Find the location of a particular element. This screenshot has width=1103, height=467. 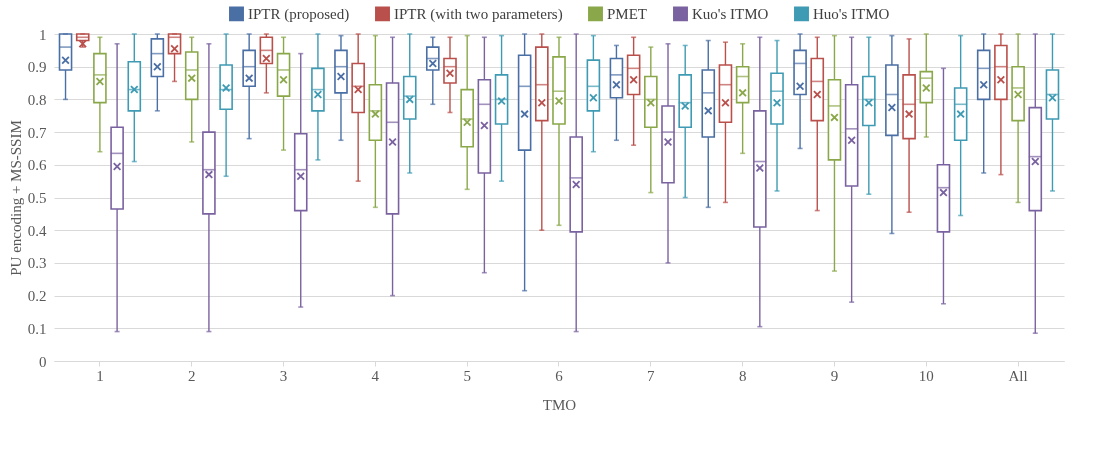

legend-label: IPTR (with two parameters) is located at coordinates (478, 14).